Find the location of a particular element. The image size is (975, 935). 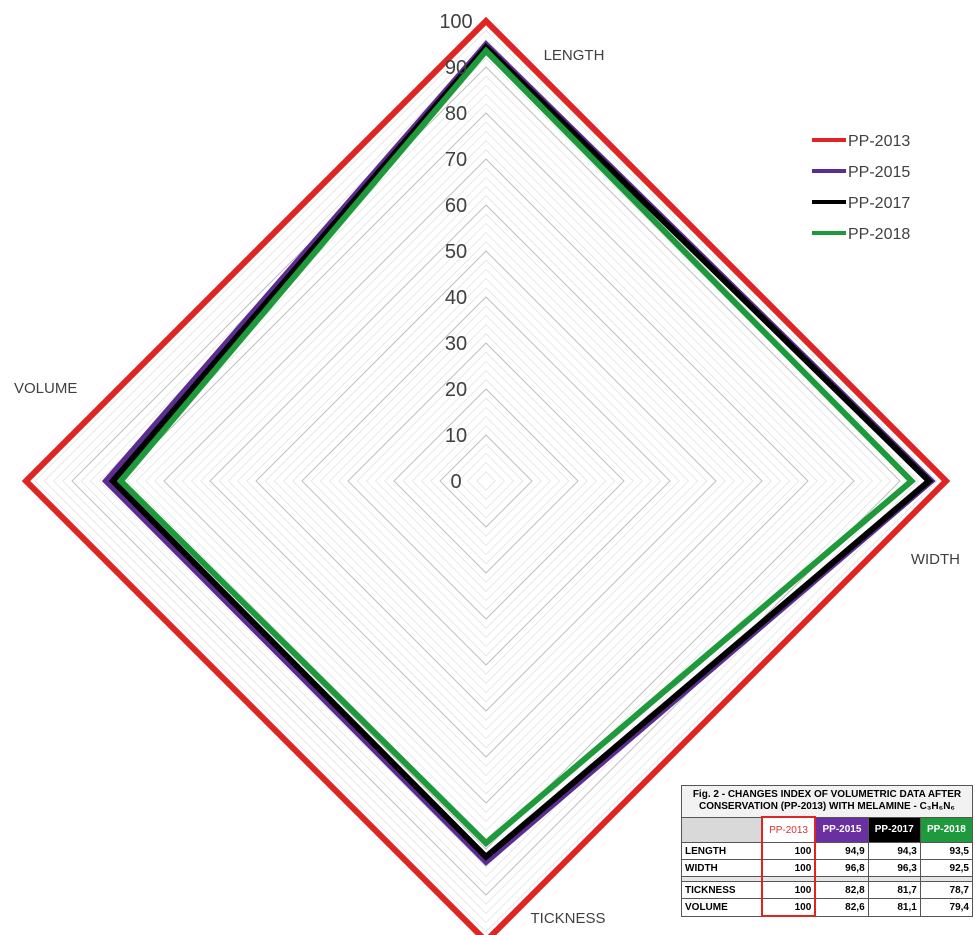

legend-label: PP-2018 is located at coordinates (879, 234).